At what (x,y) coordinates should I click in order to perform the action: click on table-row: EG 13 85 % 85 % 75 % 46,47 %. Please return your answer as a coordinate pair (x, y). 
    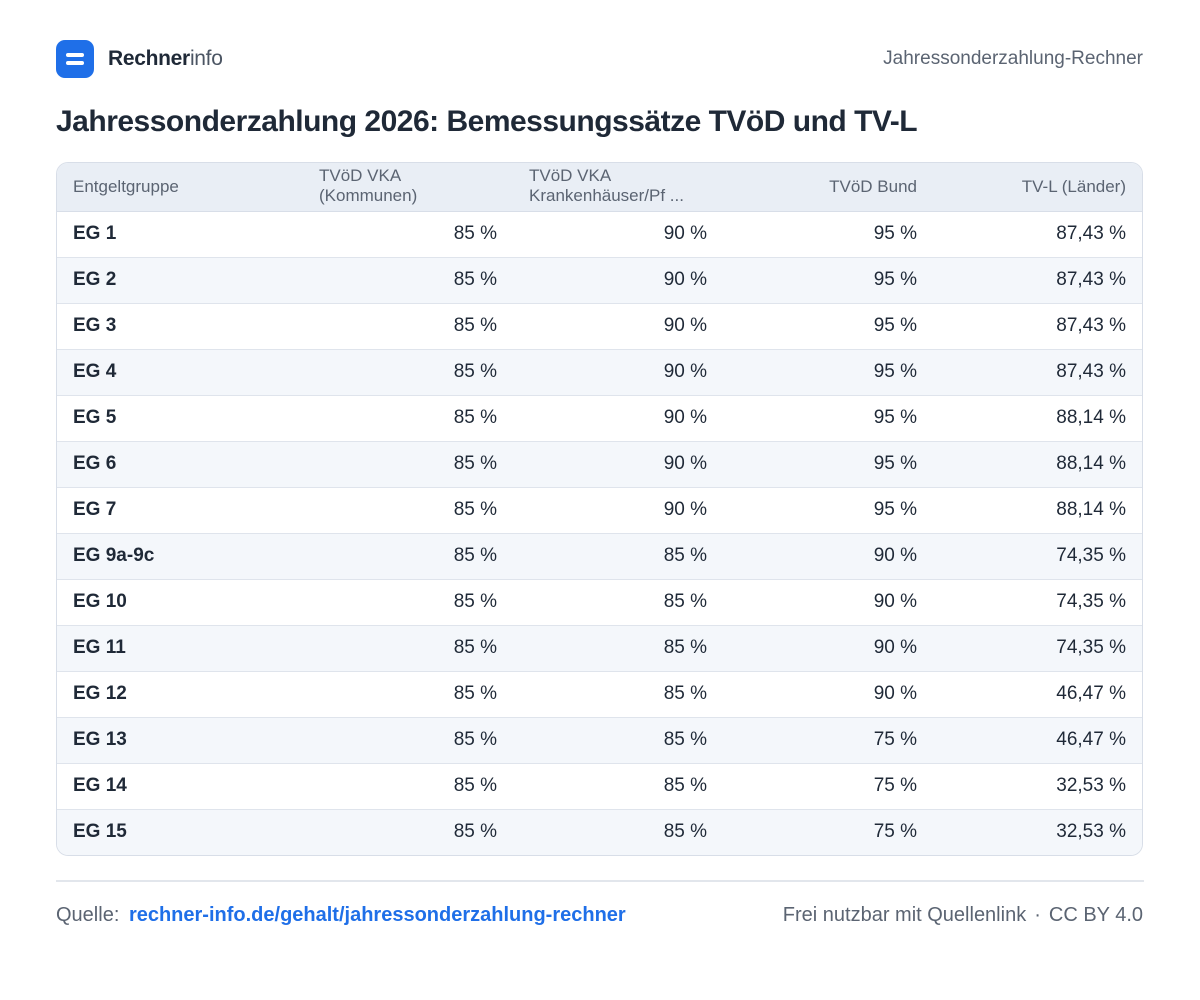
    Looking at the image, I should click on (599, 740).